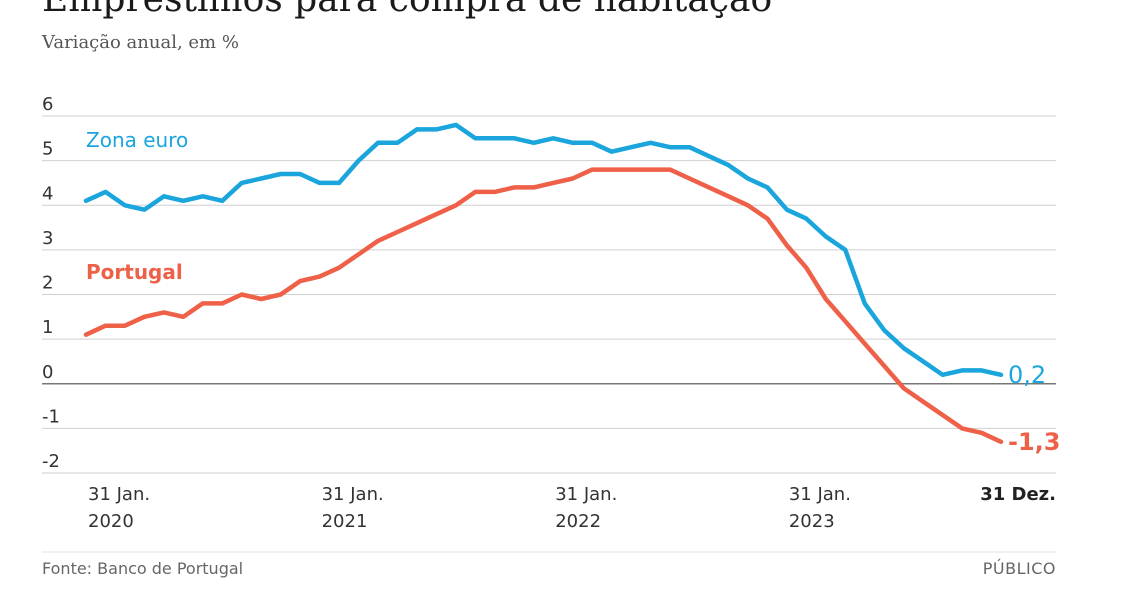 This screenshot has width=1128, height=591. Describe the element at coordinates (47, 149) in the screenshot. I see `y-tick-label: 5` at that location.